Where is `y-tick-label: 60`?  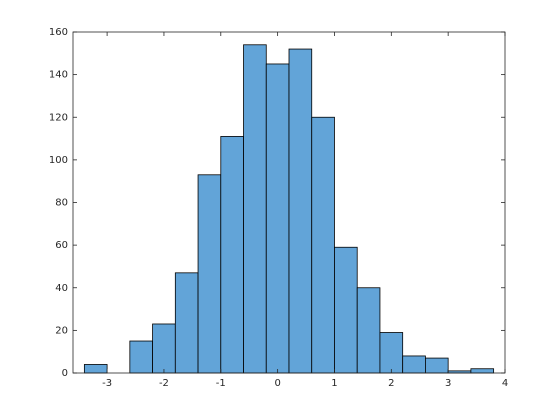 y-tick-label: 60 is located at coordinates (61, 245).